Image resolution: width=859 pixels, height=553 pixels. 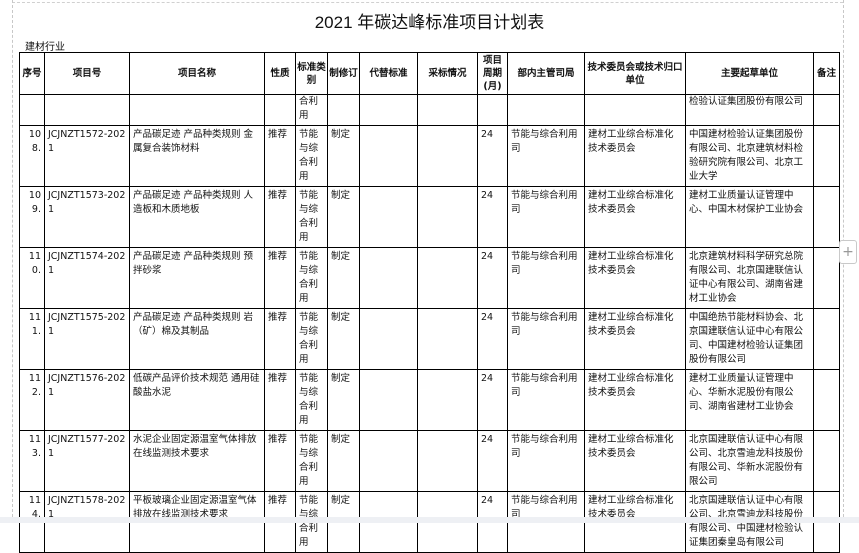 What do you see at coordinates (429, 520) in the screenshot?
I see `status-bar` at bounding box center [429, 520].